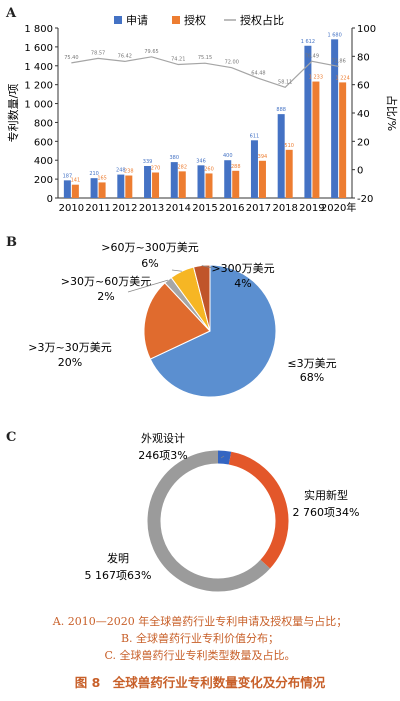 The width and height of the screenshot is (400, 701). I want to click on donut-label: 实用新型, so click(326, 495).